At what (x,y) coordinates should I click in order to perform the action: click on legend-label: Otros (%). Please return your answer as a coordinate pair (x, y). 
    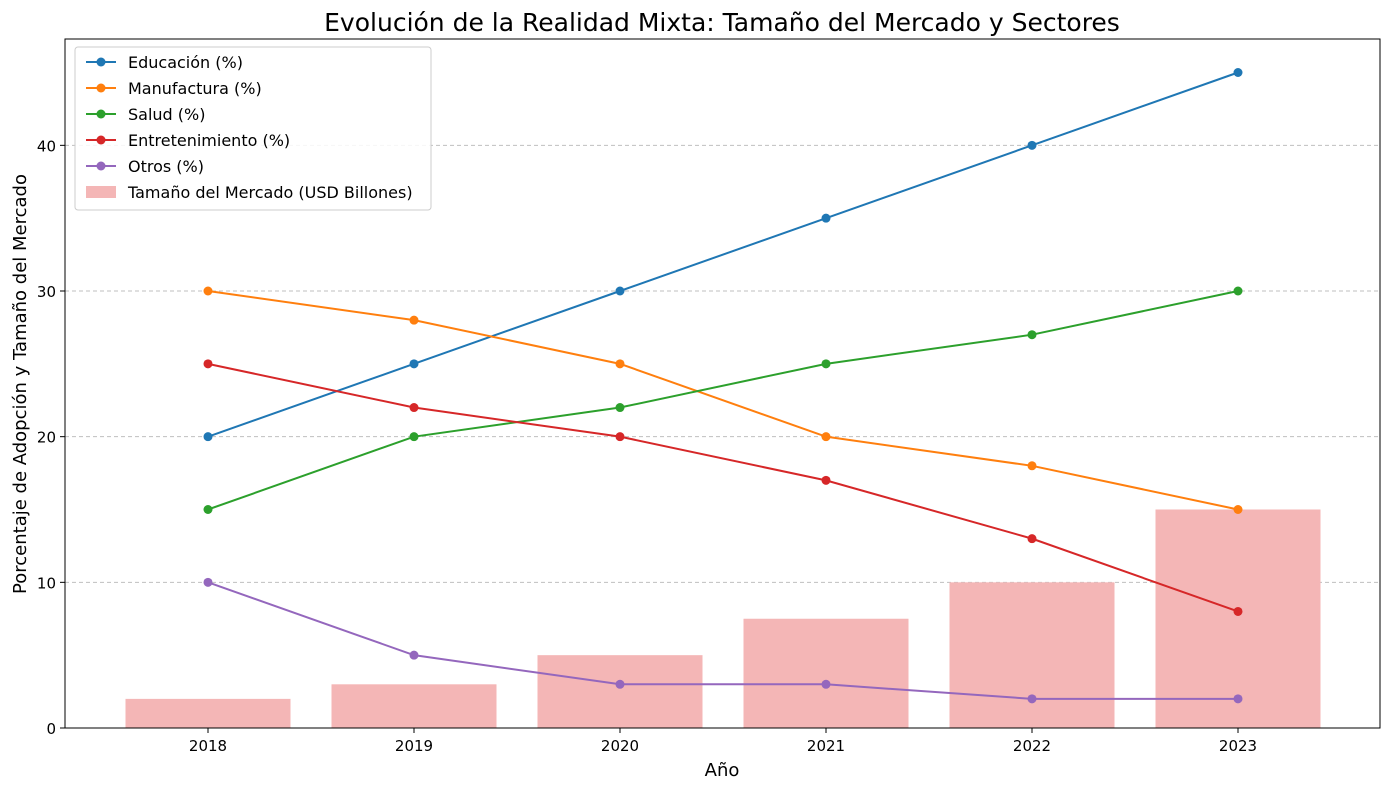
    Looking at the image, I should click on (166, 166).